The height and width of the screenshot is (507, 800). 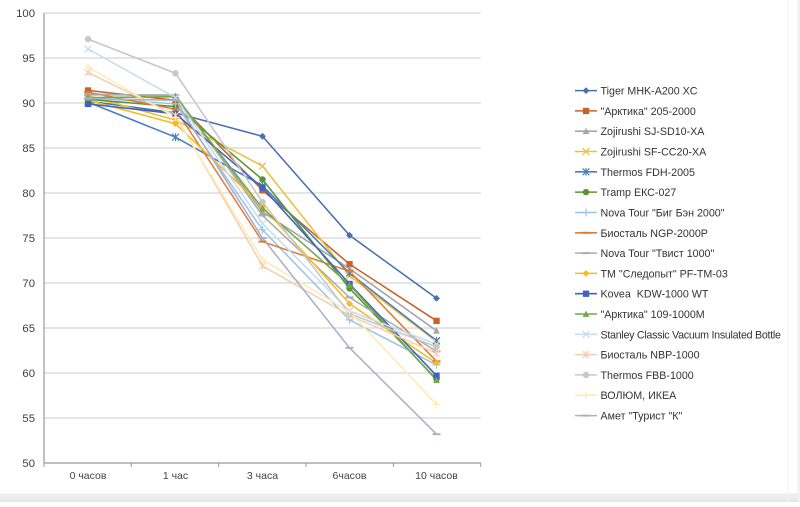 I want to click on svg-text: Thermos FDH-2005, so click(x=648, y=173).